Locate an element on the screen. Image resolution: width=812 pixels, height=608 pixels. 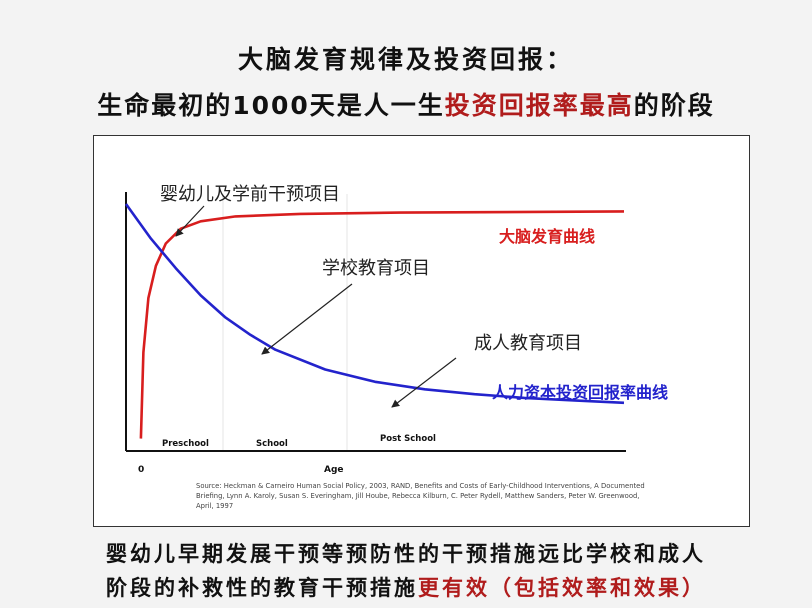
headline-line-2-pre: 生命最初的1000天是人一生 is located at coordinates (271, 105).